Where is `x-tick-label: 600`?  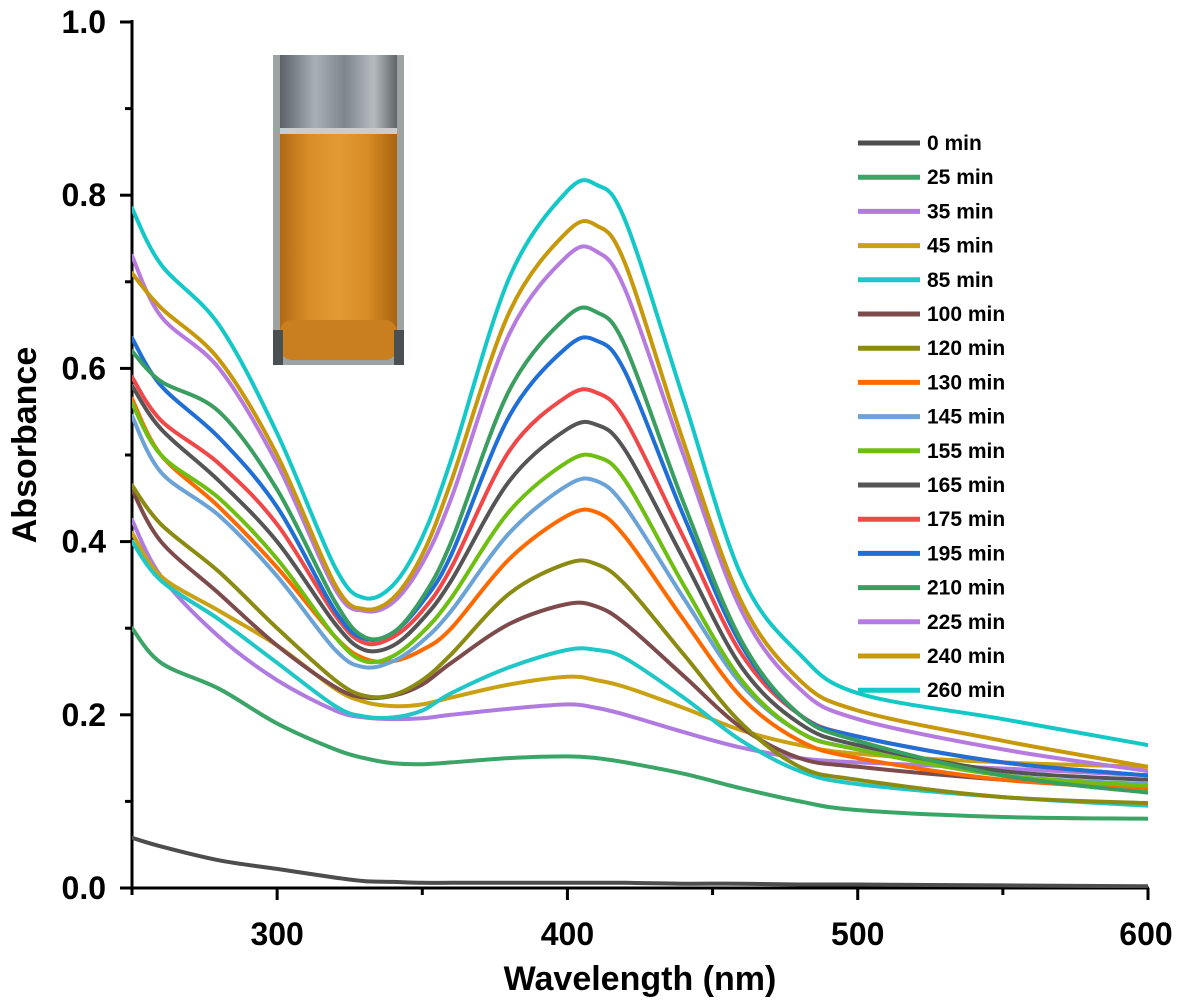 x-tick-label: 600 is located at coordinates (1145, 934).